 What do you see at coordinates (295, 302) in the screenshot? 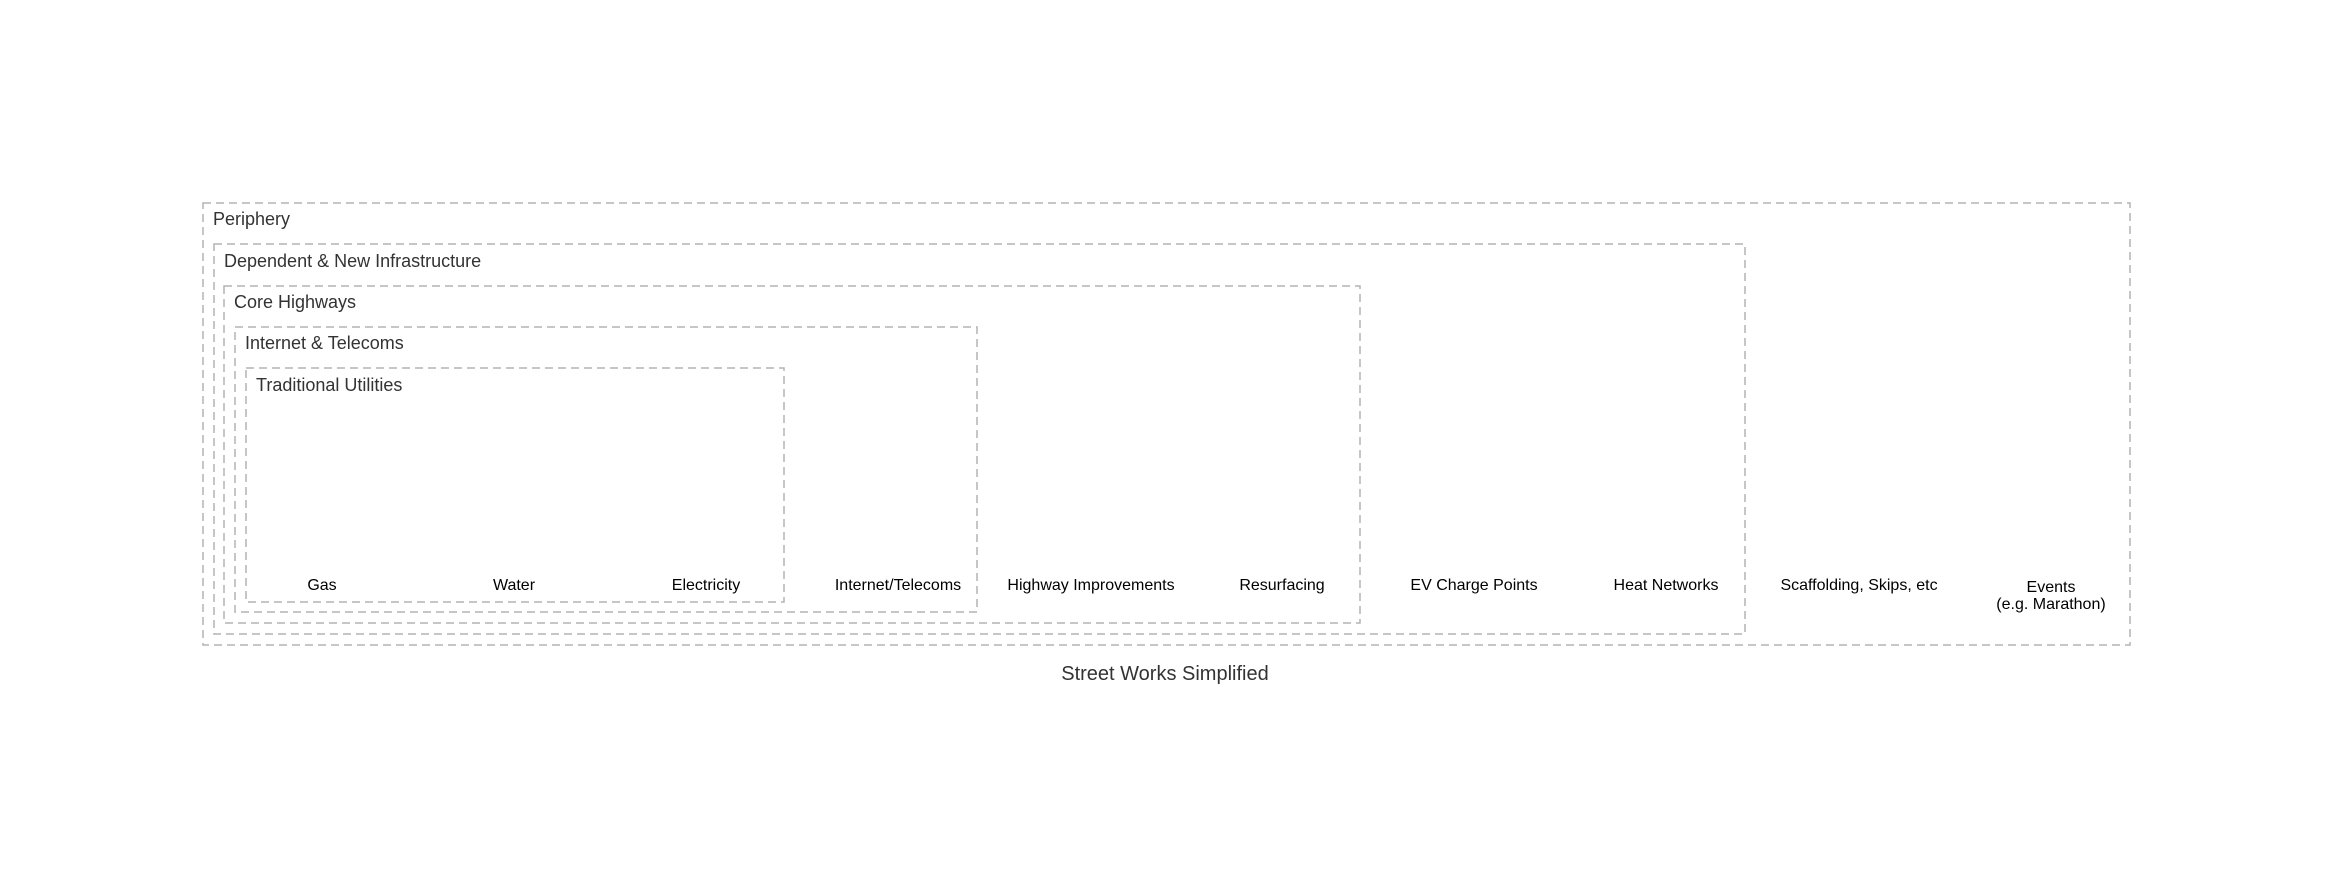
I see `cluster-core-label: Core Highways` at bounding box center [295, 302].